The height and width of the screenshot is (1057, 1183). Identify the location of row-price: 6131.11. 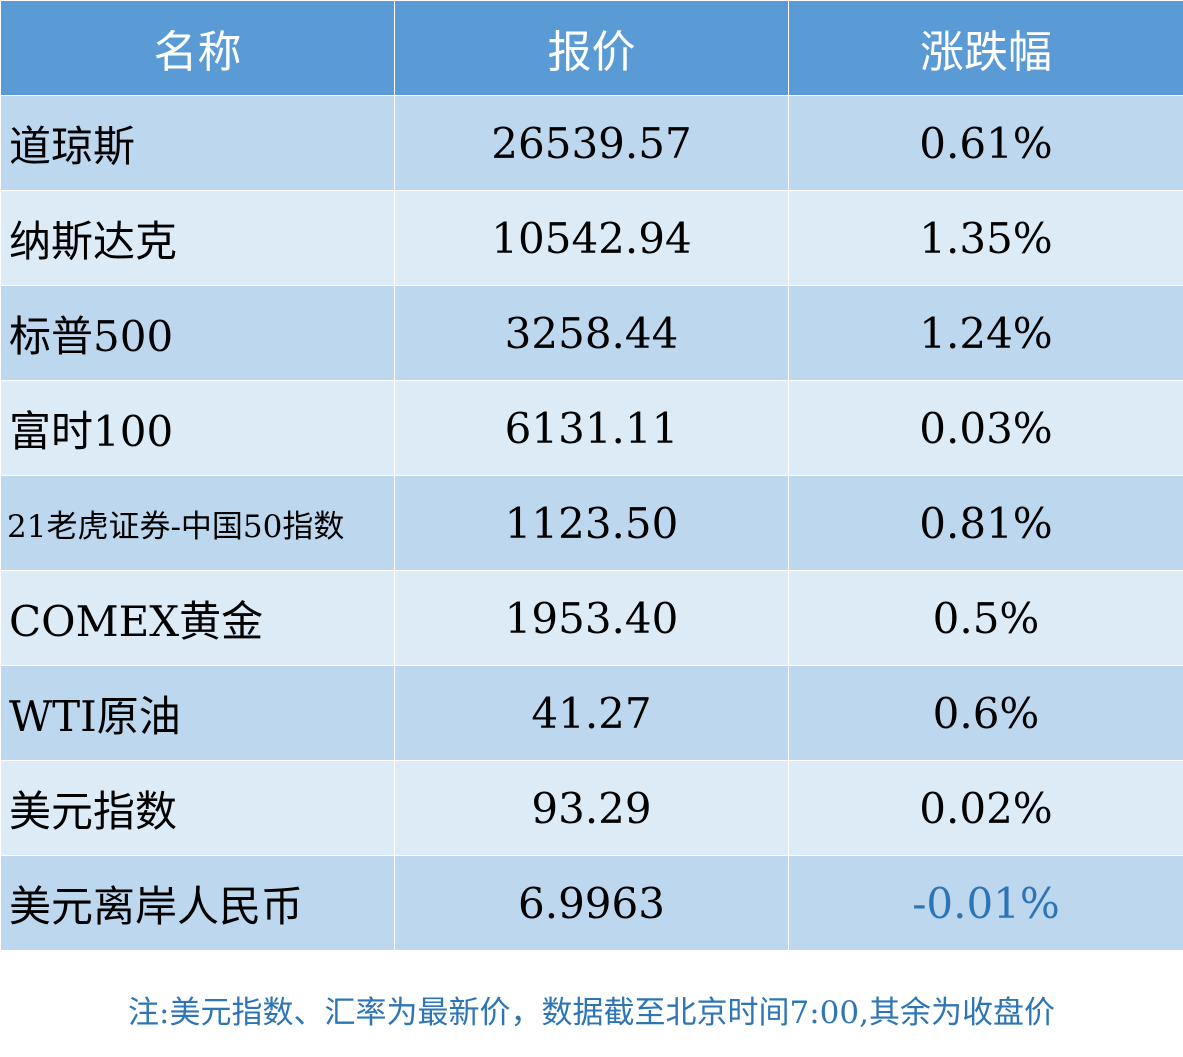
(591, 428).